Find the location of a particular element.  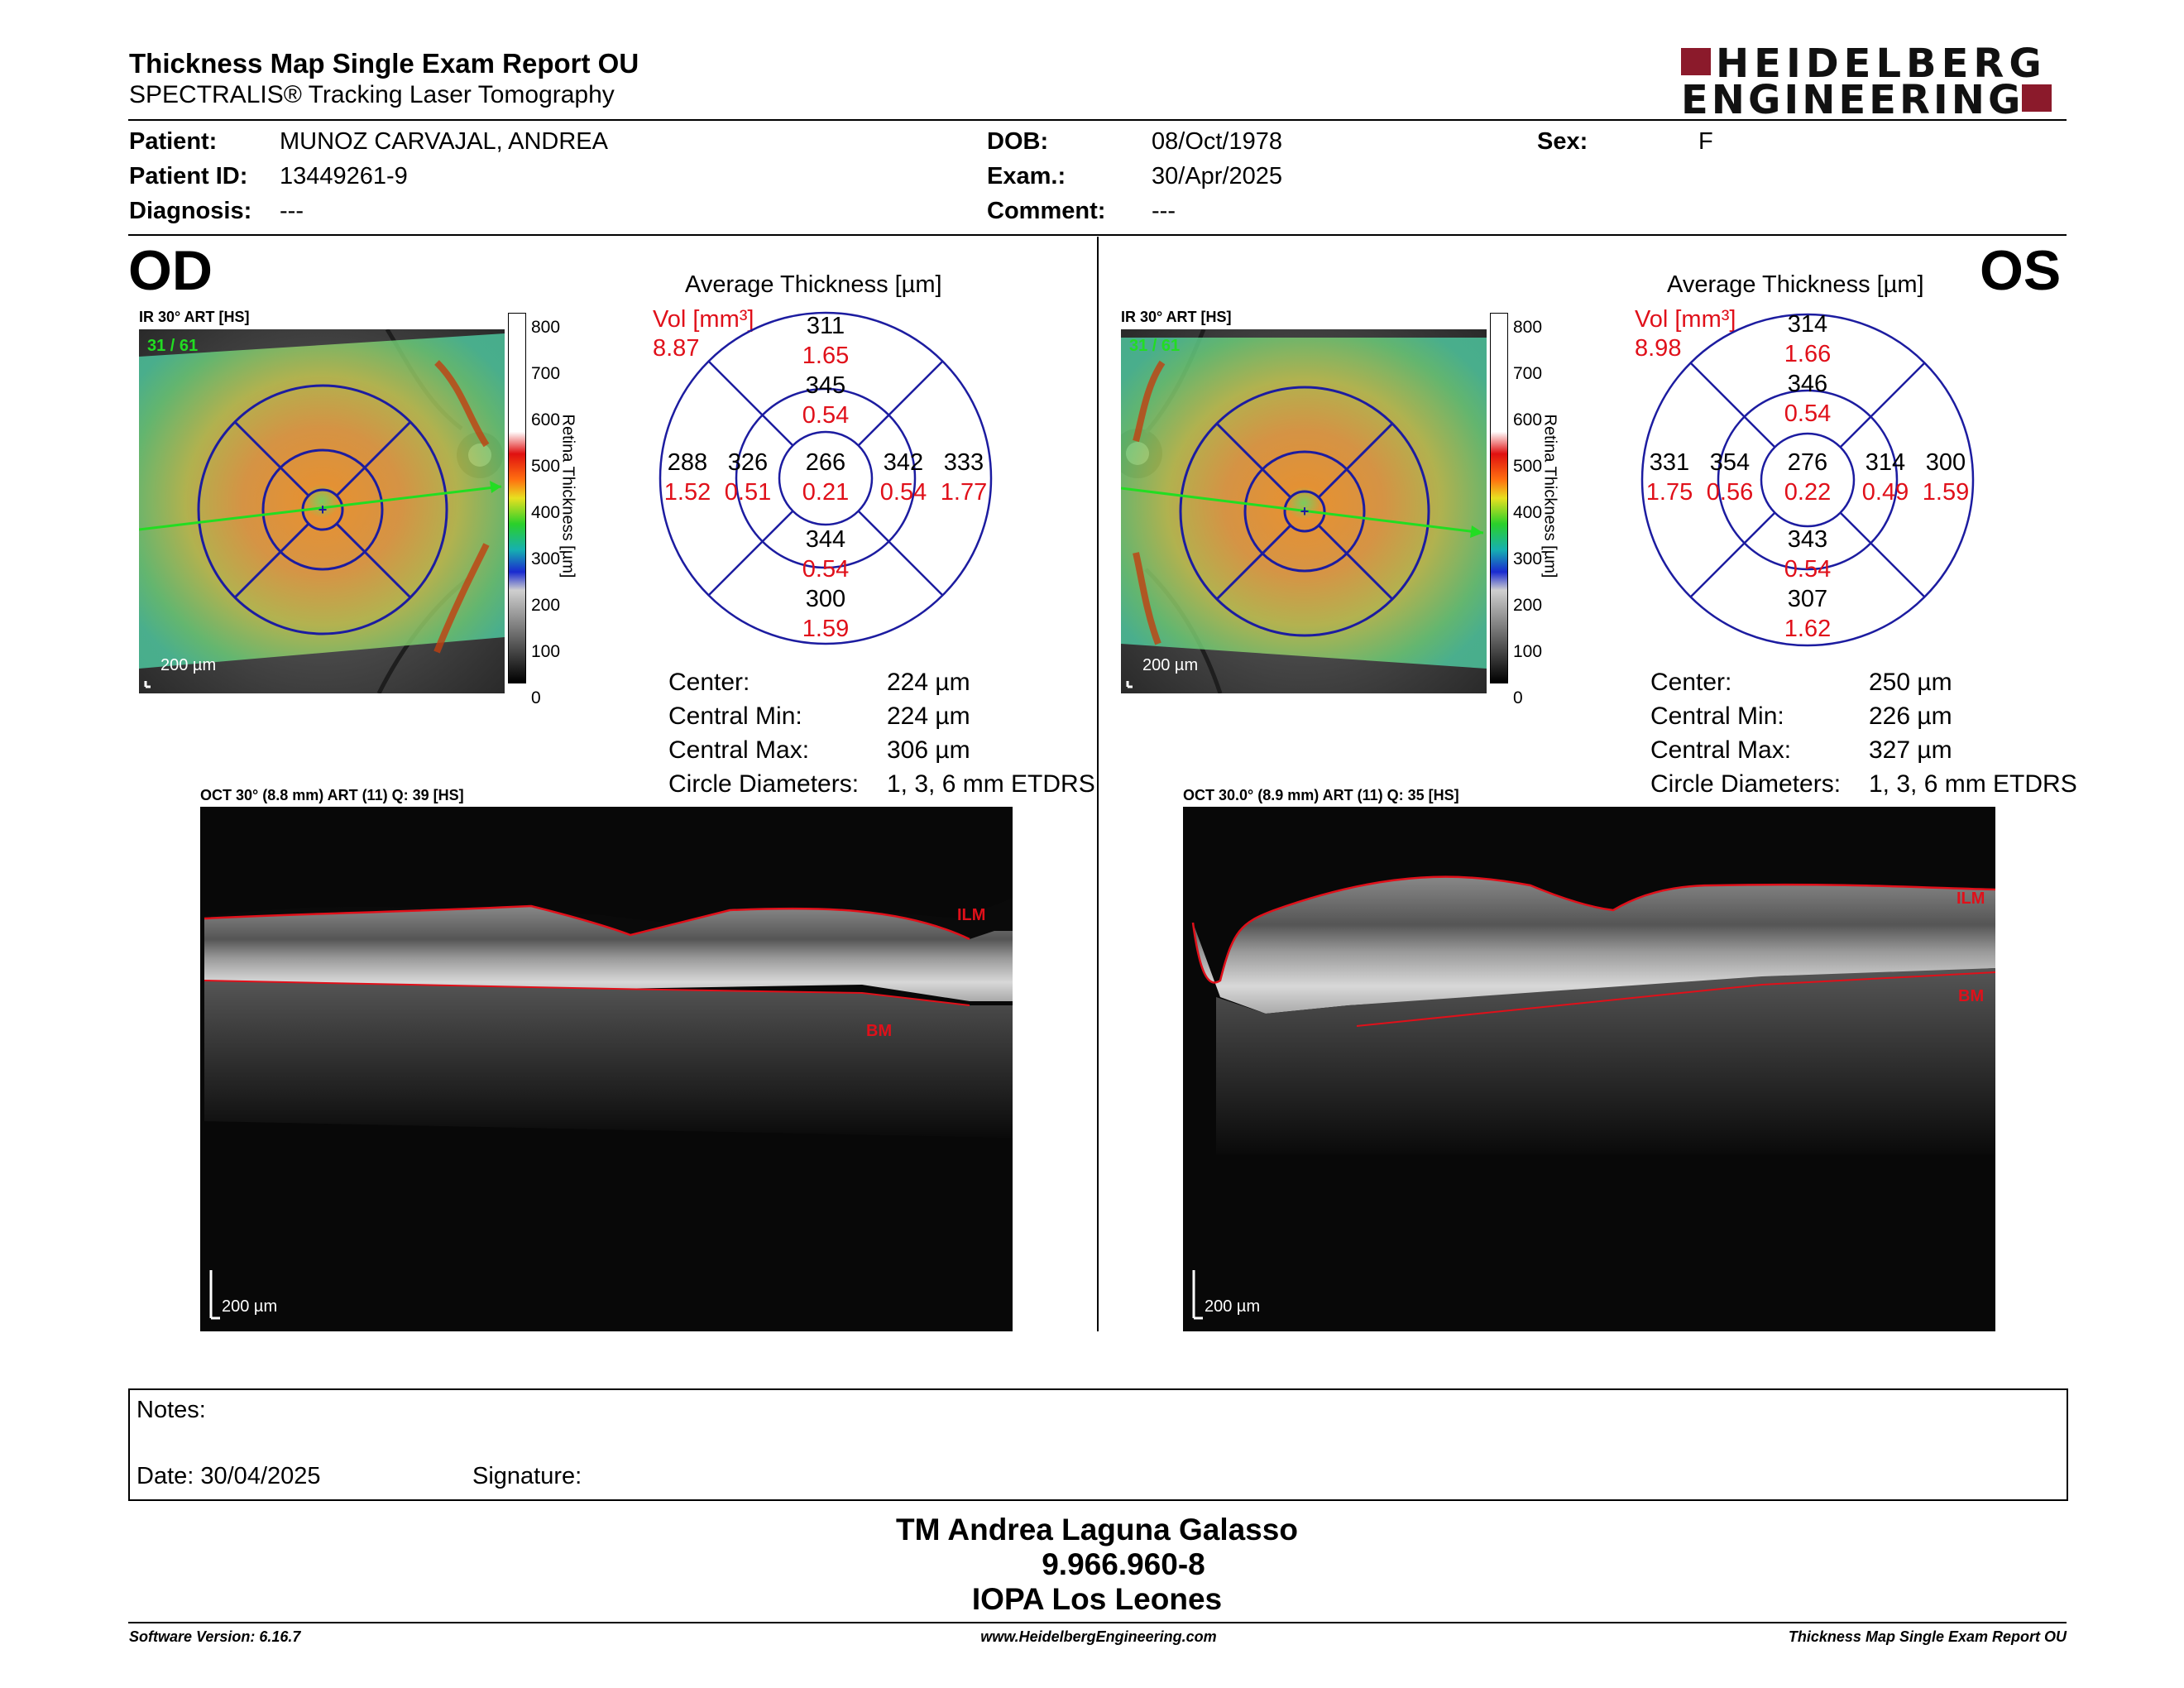

report-subtitle: SPECTRALIS® Tracking Laser Tomography is located at coordinates (372, 94).